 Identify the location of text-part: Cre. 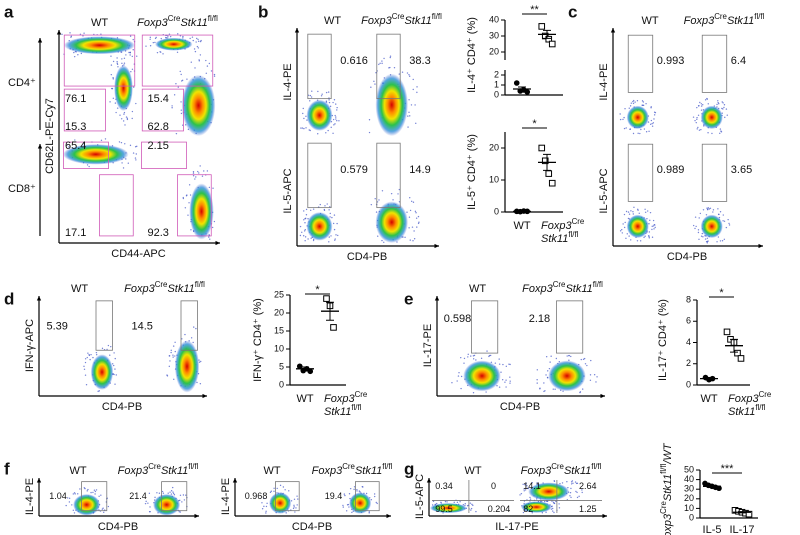
(361, 394).